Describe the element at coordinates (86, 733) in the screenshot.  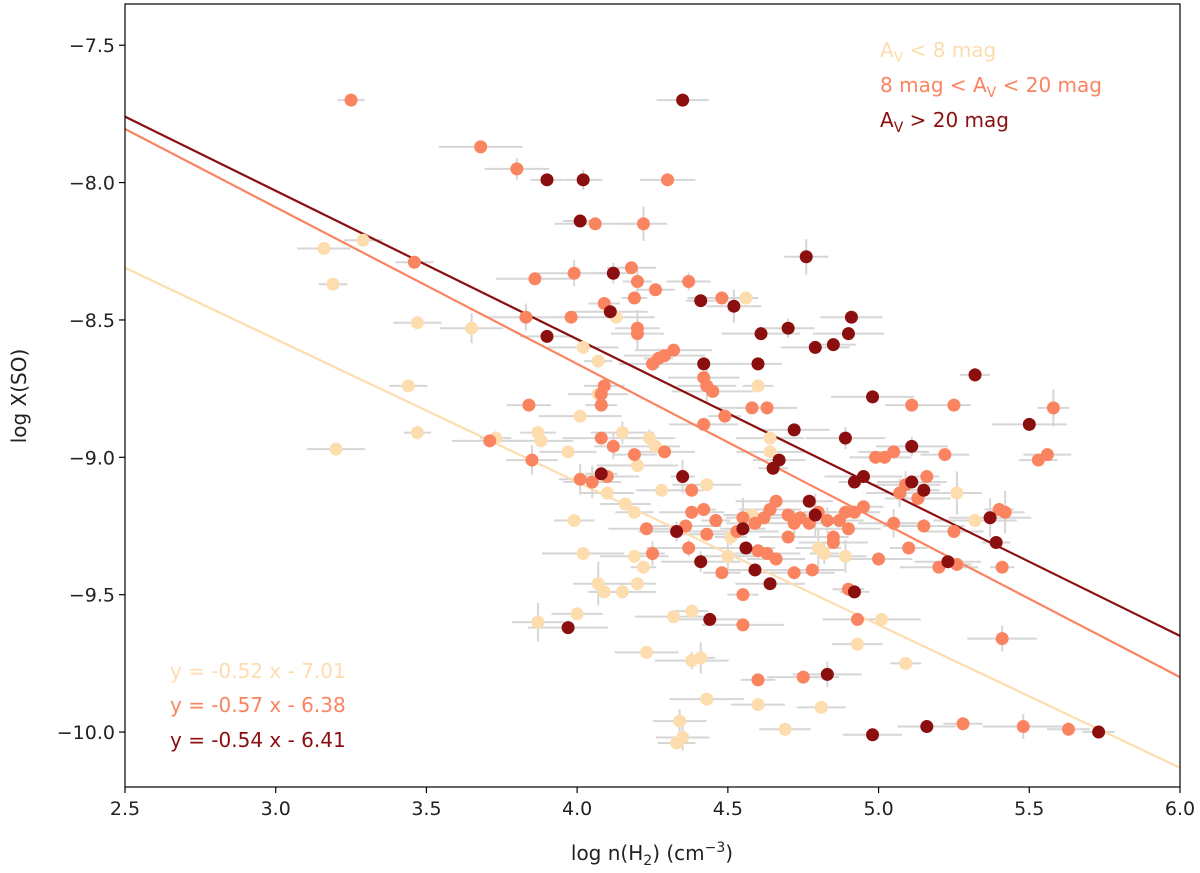
I see `y-tick-label: −10.0` at that location.